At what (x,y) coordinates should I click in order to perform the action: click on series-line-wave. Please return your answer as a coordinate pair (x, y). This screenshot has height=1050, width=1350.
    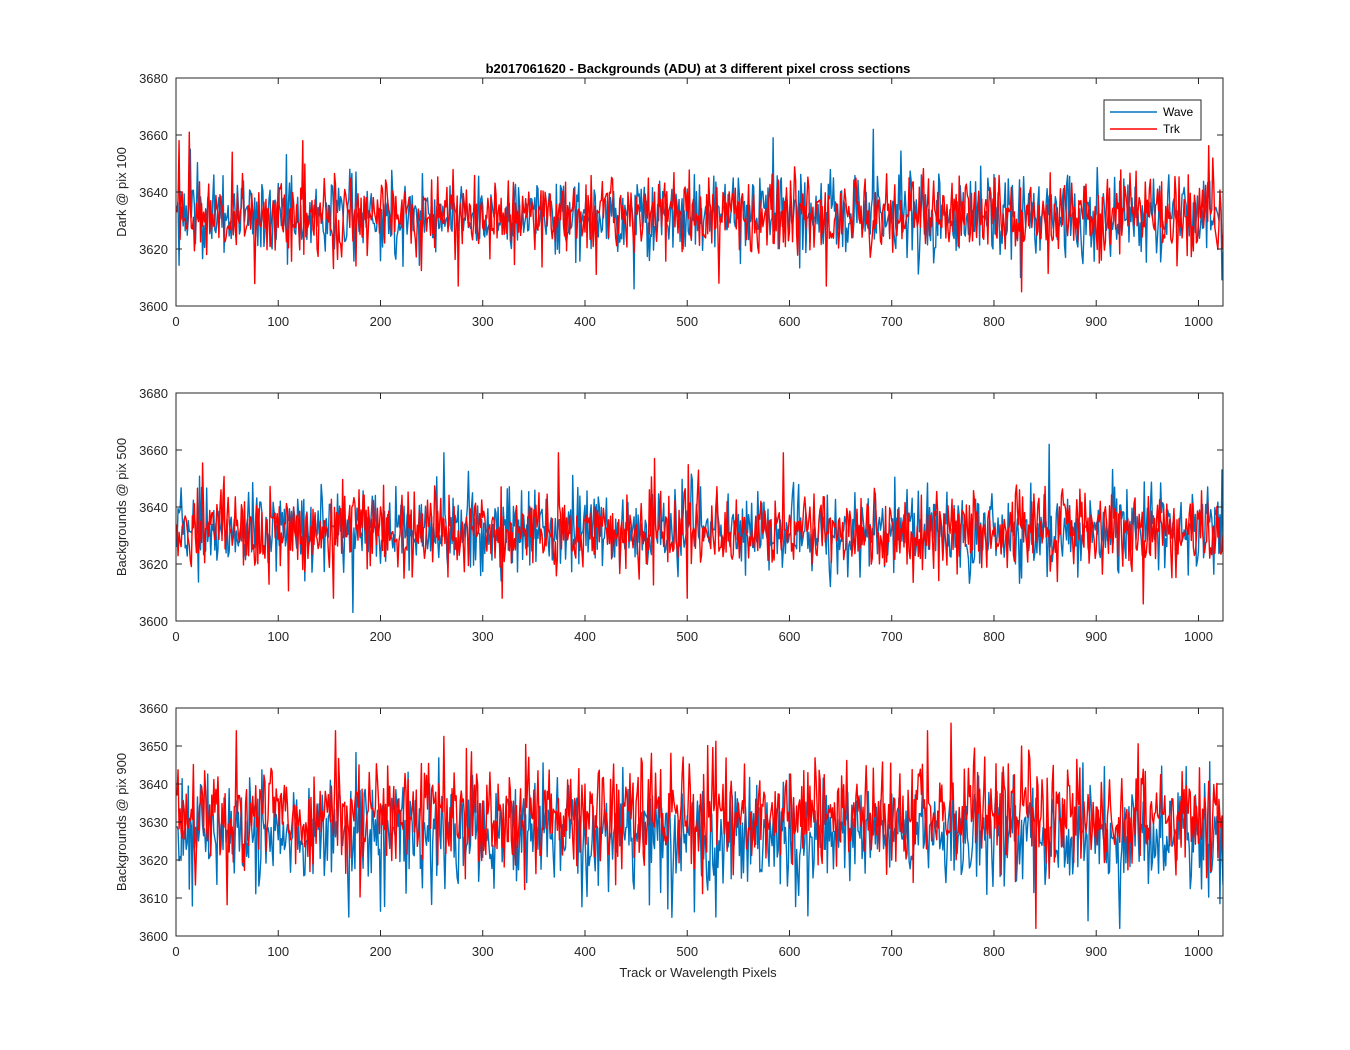
    Looking at the image, I should click on (699, 840).